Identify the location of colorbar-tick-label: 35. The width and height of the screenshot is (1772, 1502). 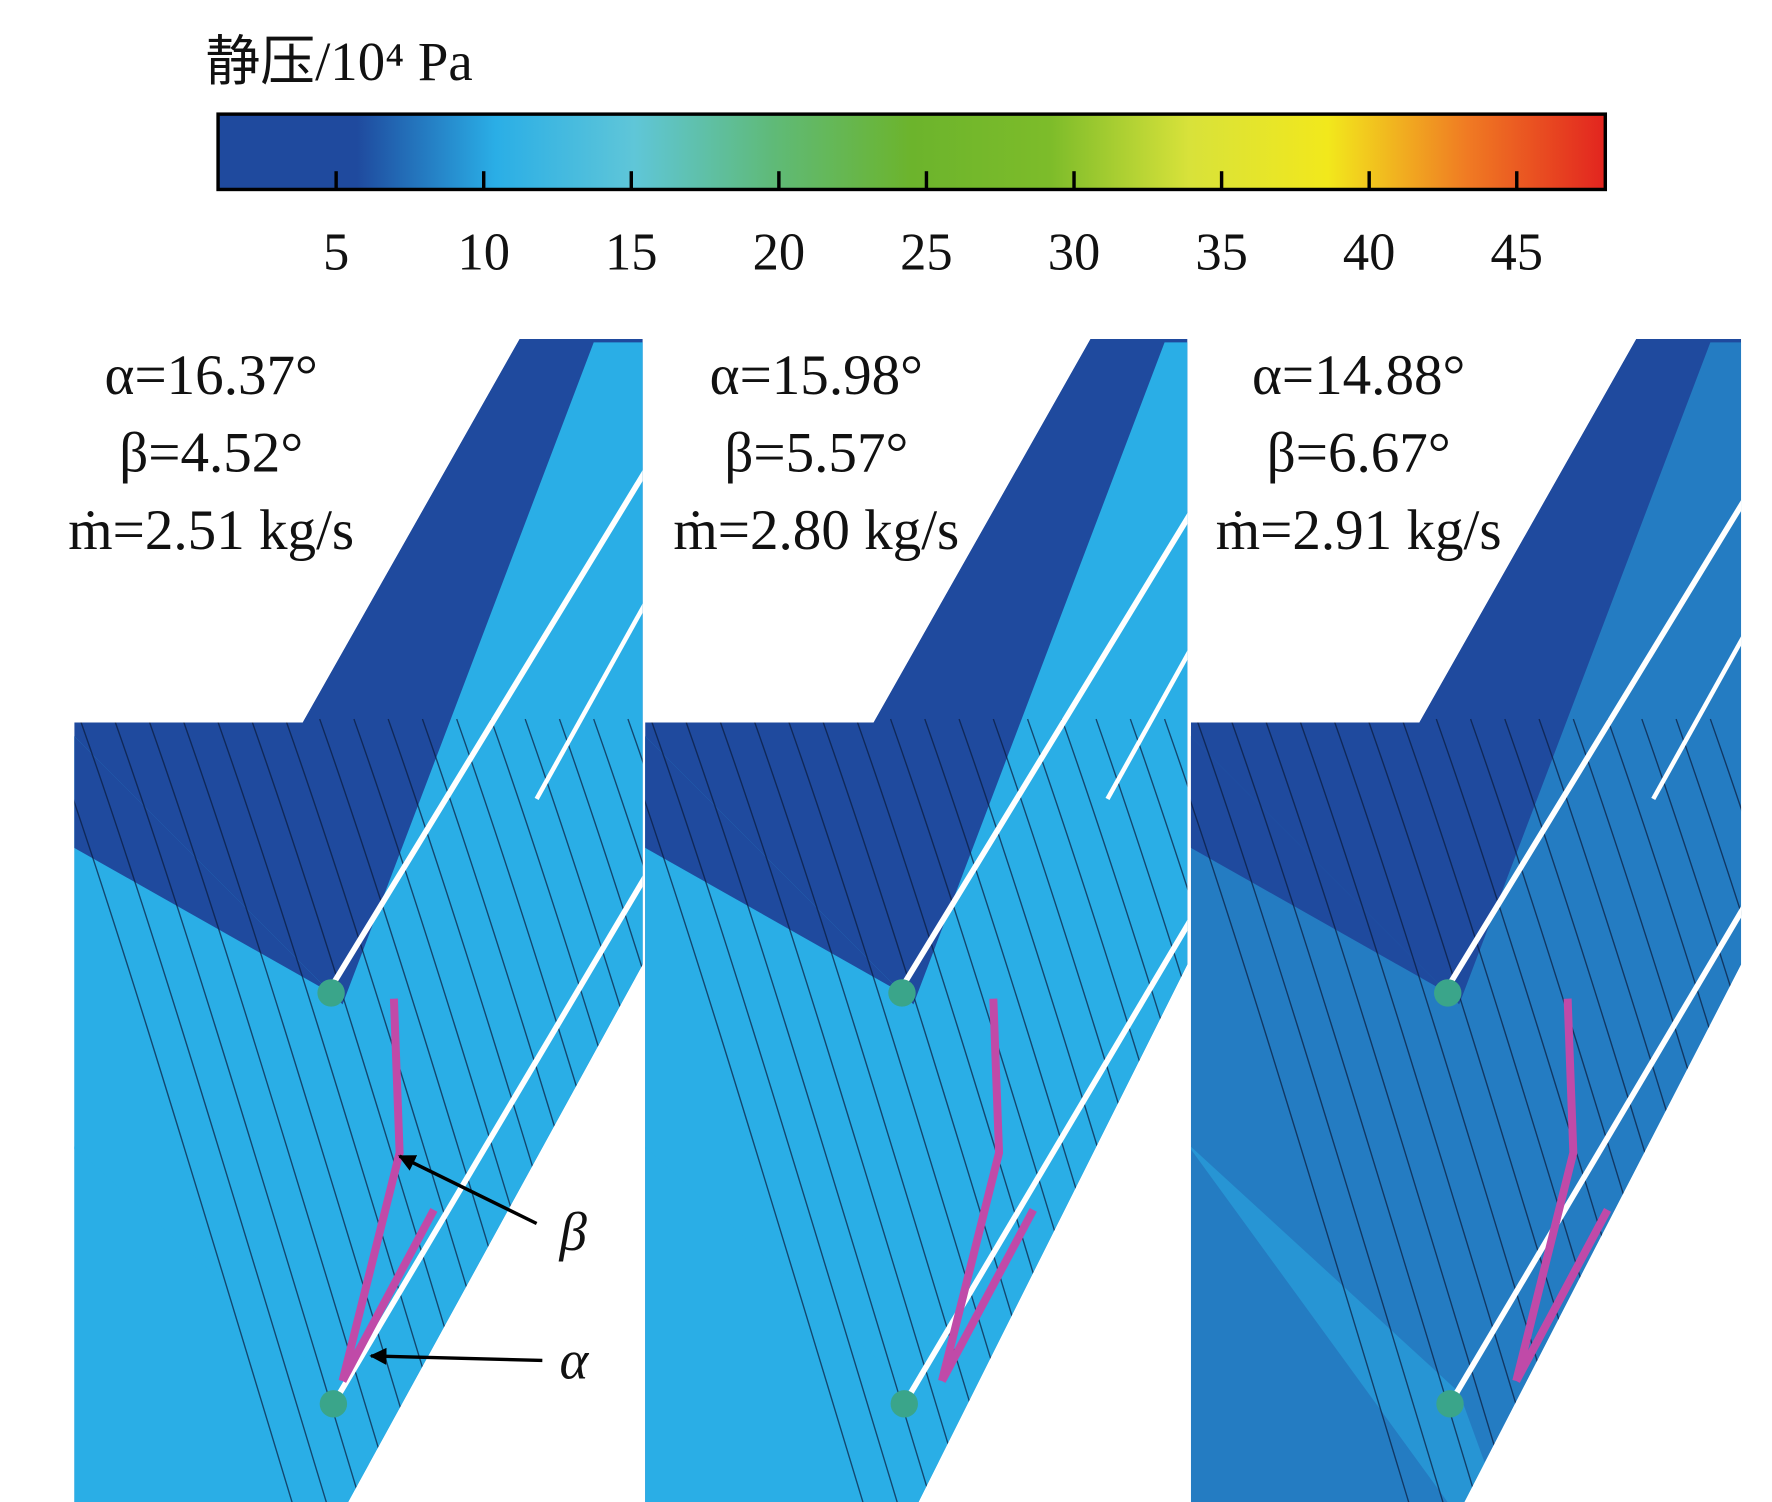
(1221, 252).